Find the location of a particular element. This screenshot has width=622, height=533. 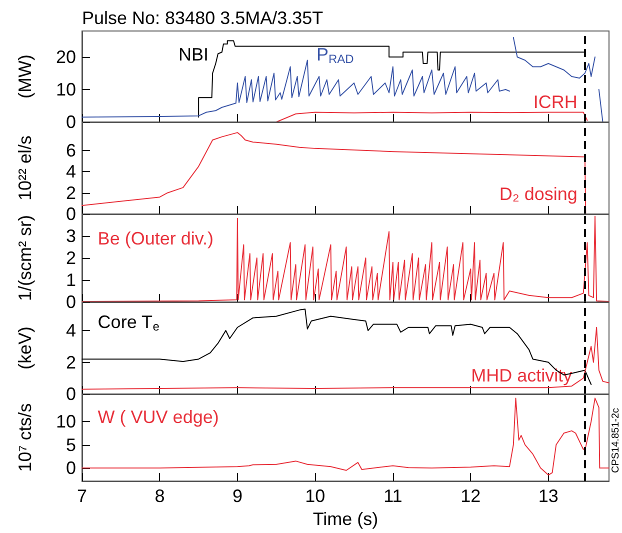

series-label: ICRH is located at coordinates (555, 102).